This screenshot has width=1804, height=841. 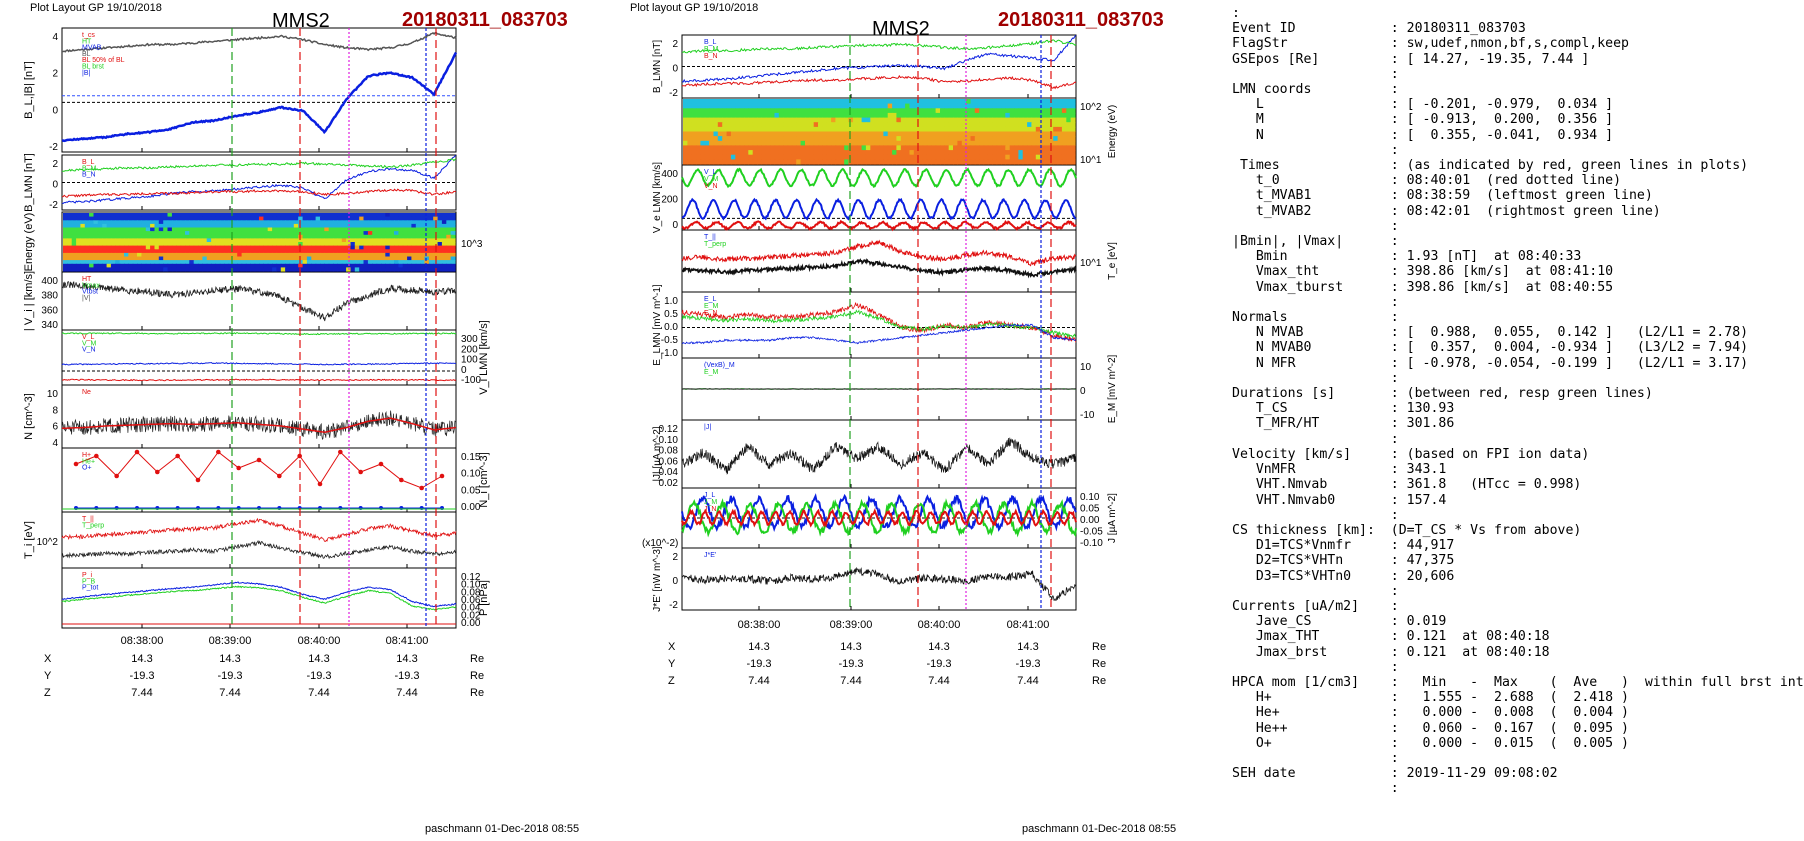 What do you see at coordinates (1091, 107) in the screenshot?
I see `y-tick-label: 10^2` at bounding box center [1091, 107].